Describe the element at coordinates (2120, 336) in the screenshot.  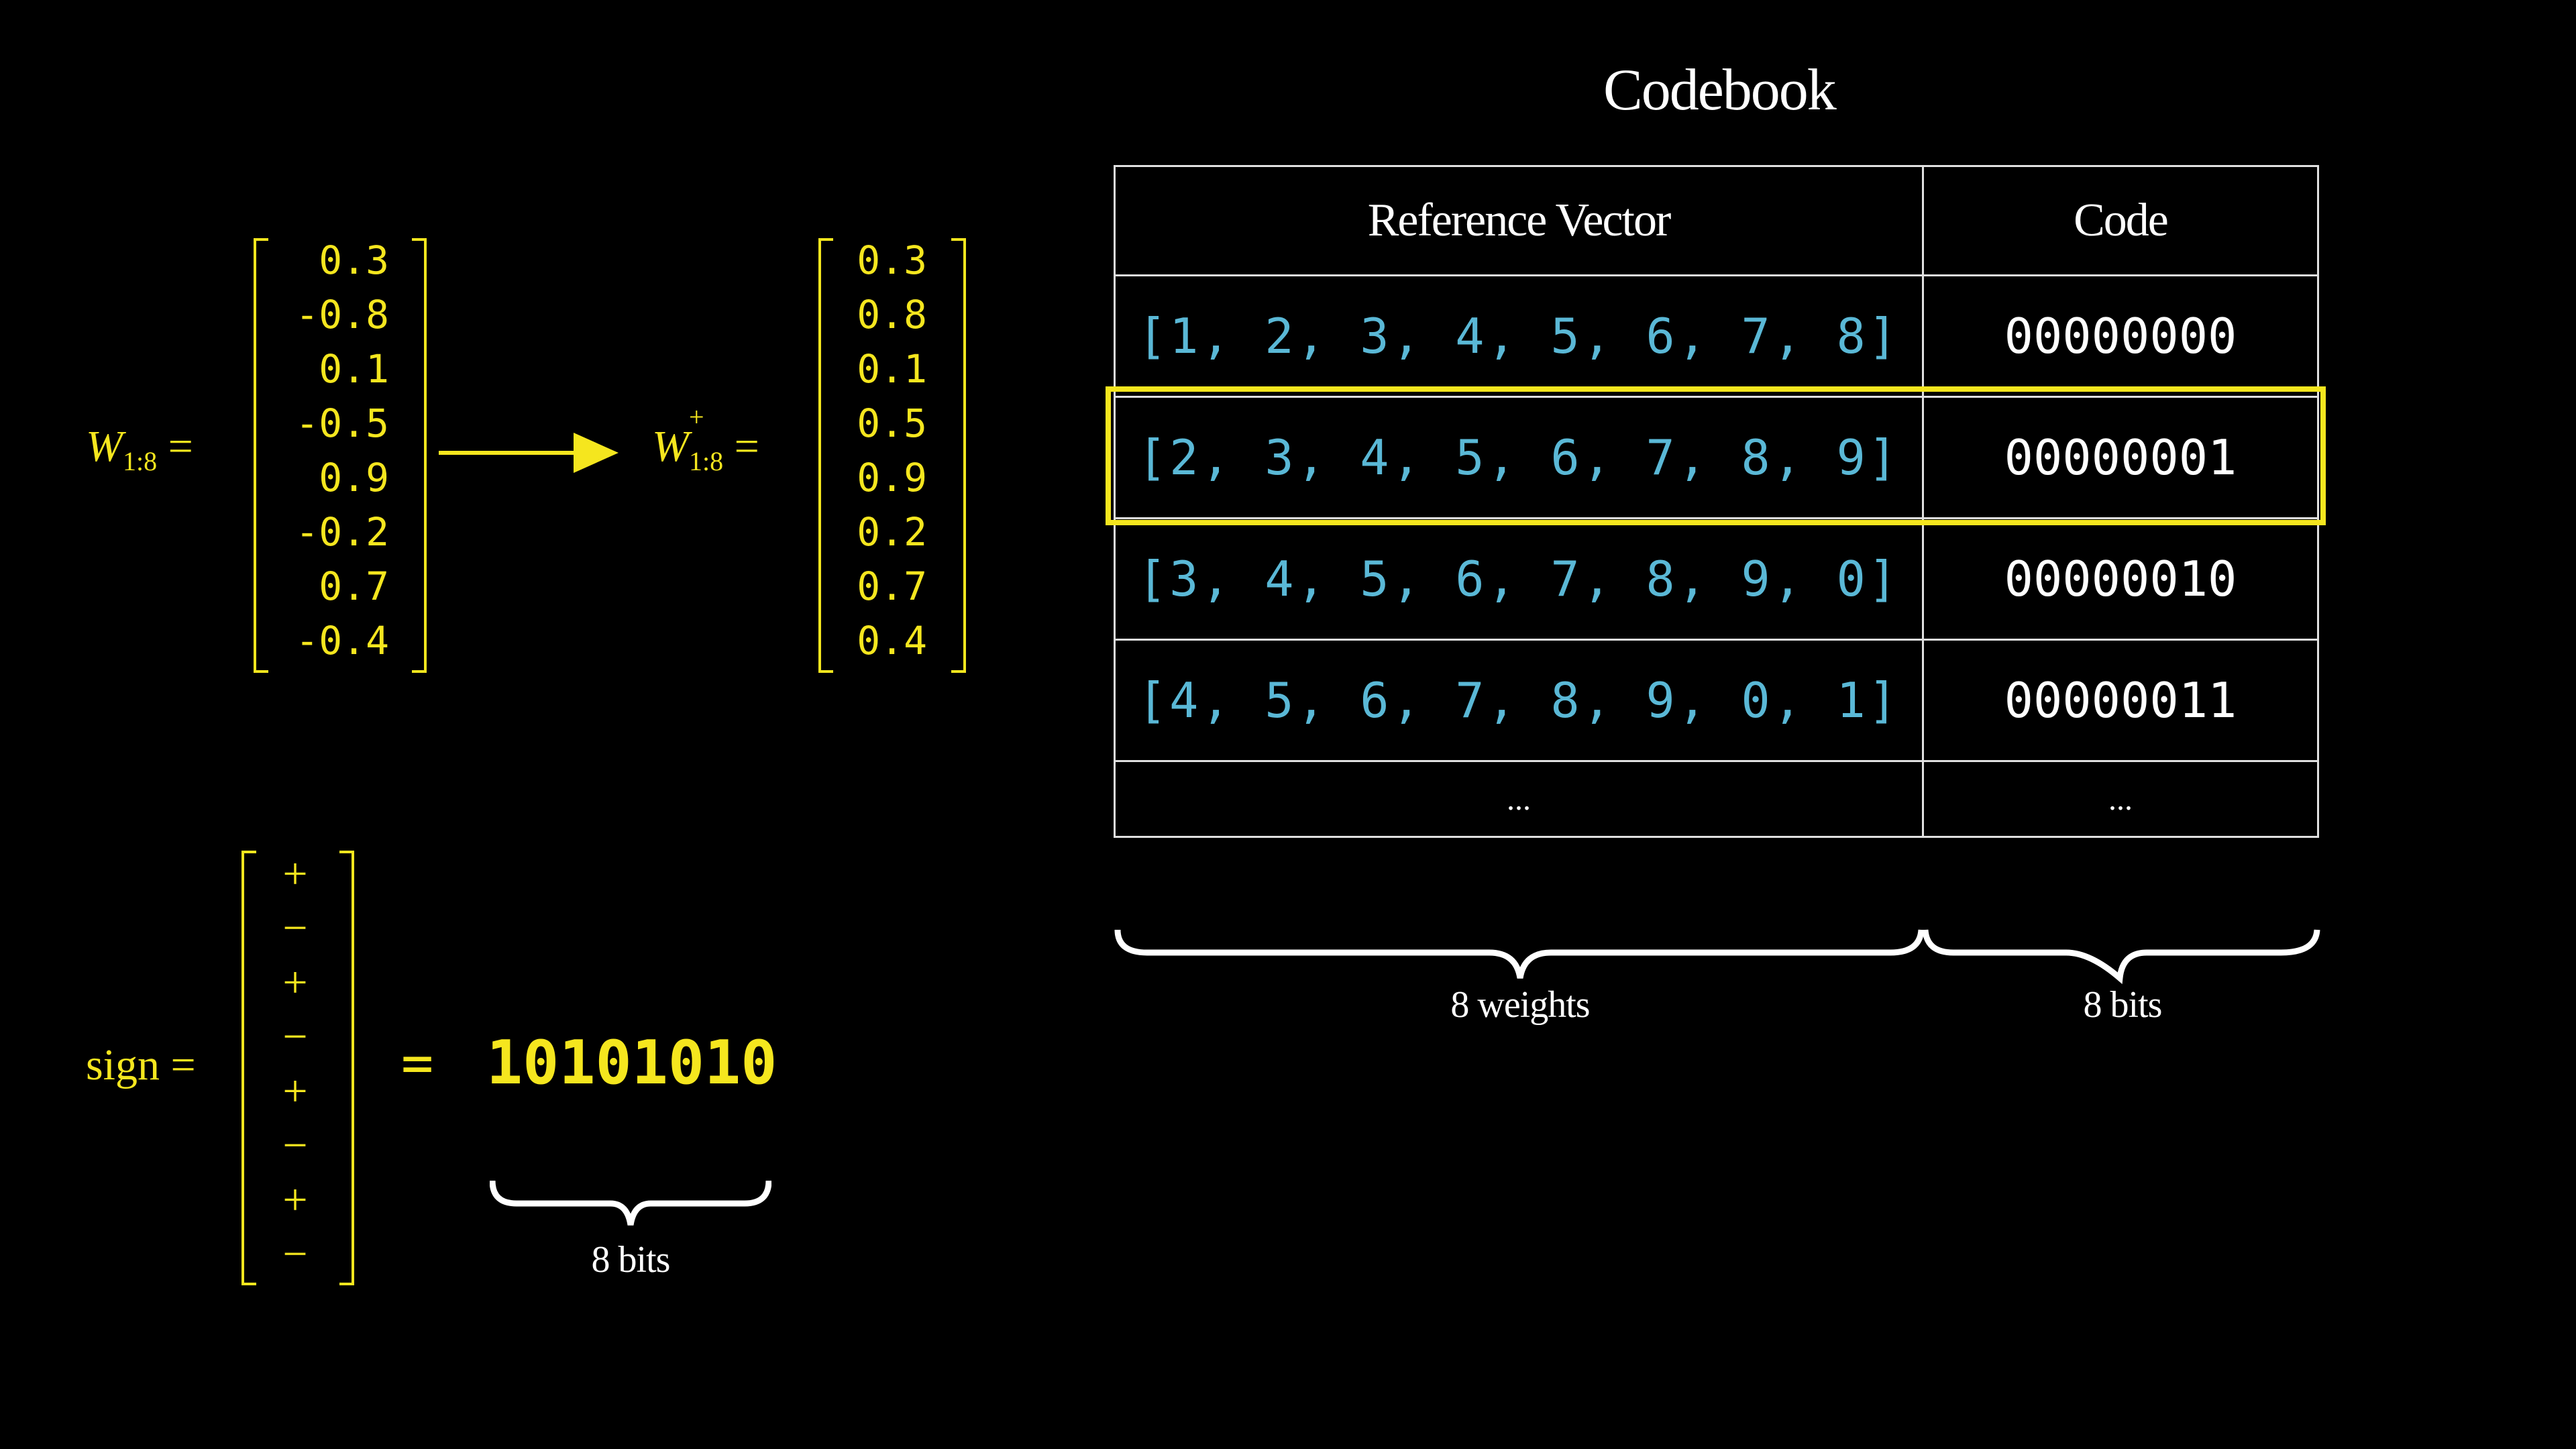
I see `code-cell: 00000000` at that location.